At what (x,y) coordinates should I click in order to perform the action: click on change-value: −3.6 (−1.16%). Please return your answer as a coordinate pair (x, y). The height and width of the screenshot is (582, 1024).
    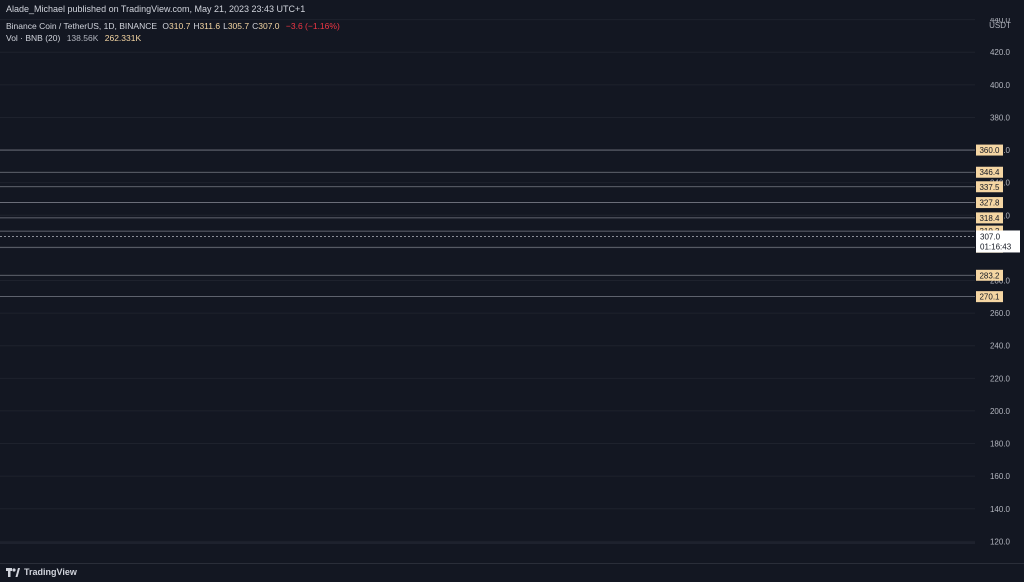
    Looking at the image, I should click on (313, 26).